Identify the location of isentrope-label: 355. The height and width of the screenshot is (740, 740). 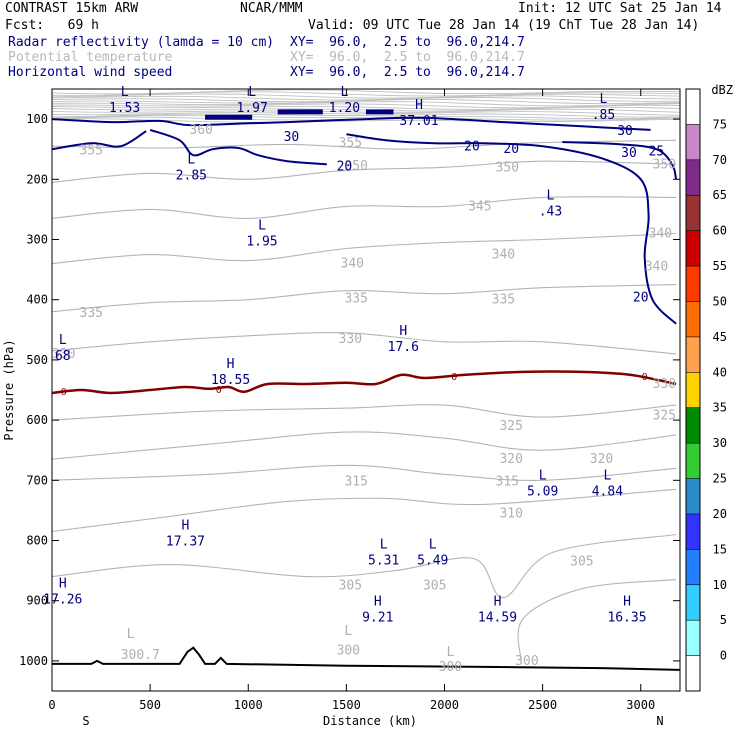
(350, 143).